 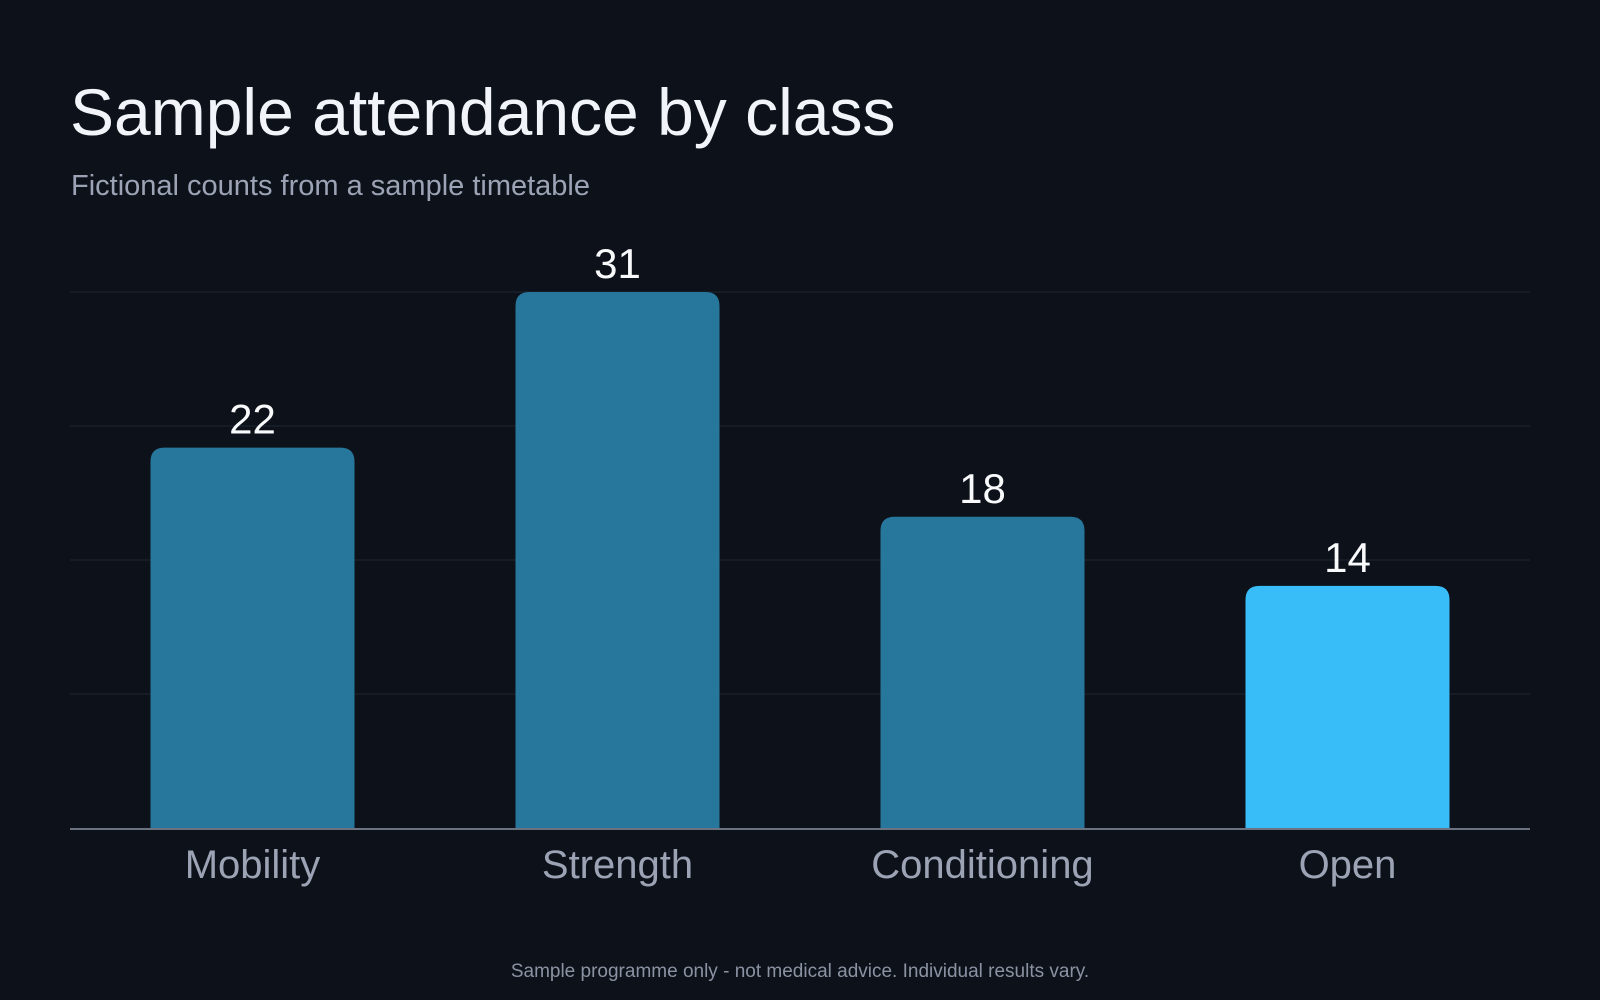 What do you see at coordinates (617, 865) in the screenshot?
I see `category-label: Strength` at bounding box center [617, 865].